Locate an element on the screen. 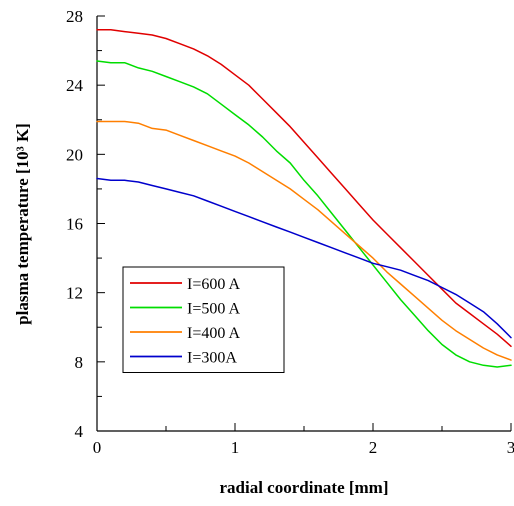 The height and width of the screenshot is (506, 514). x-axis-title: radial coordinate [mm] is located at coordinates (303, 487).